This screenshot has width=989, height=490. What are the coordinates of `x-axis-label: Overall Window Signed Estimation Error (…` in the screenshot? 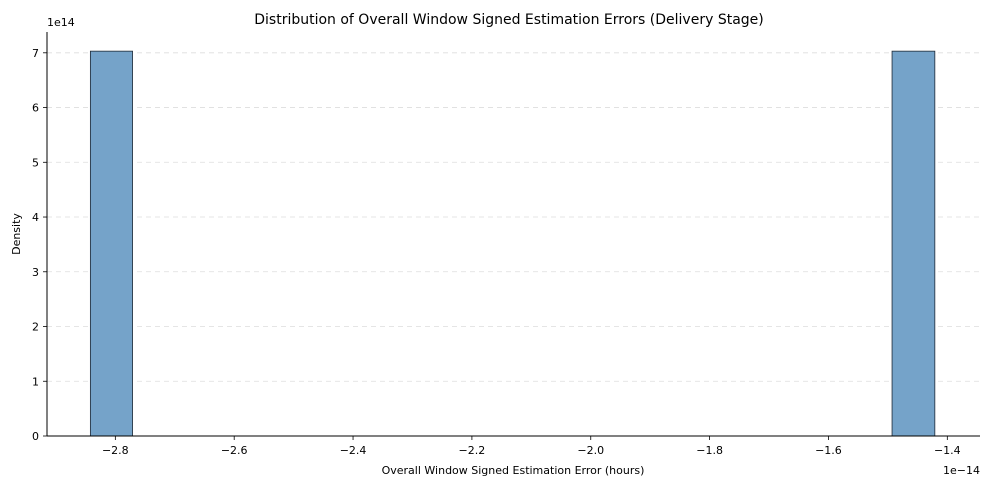 It's located at (513, 470).